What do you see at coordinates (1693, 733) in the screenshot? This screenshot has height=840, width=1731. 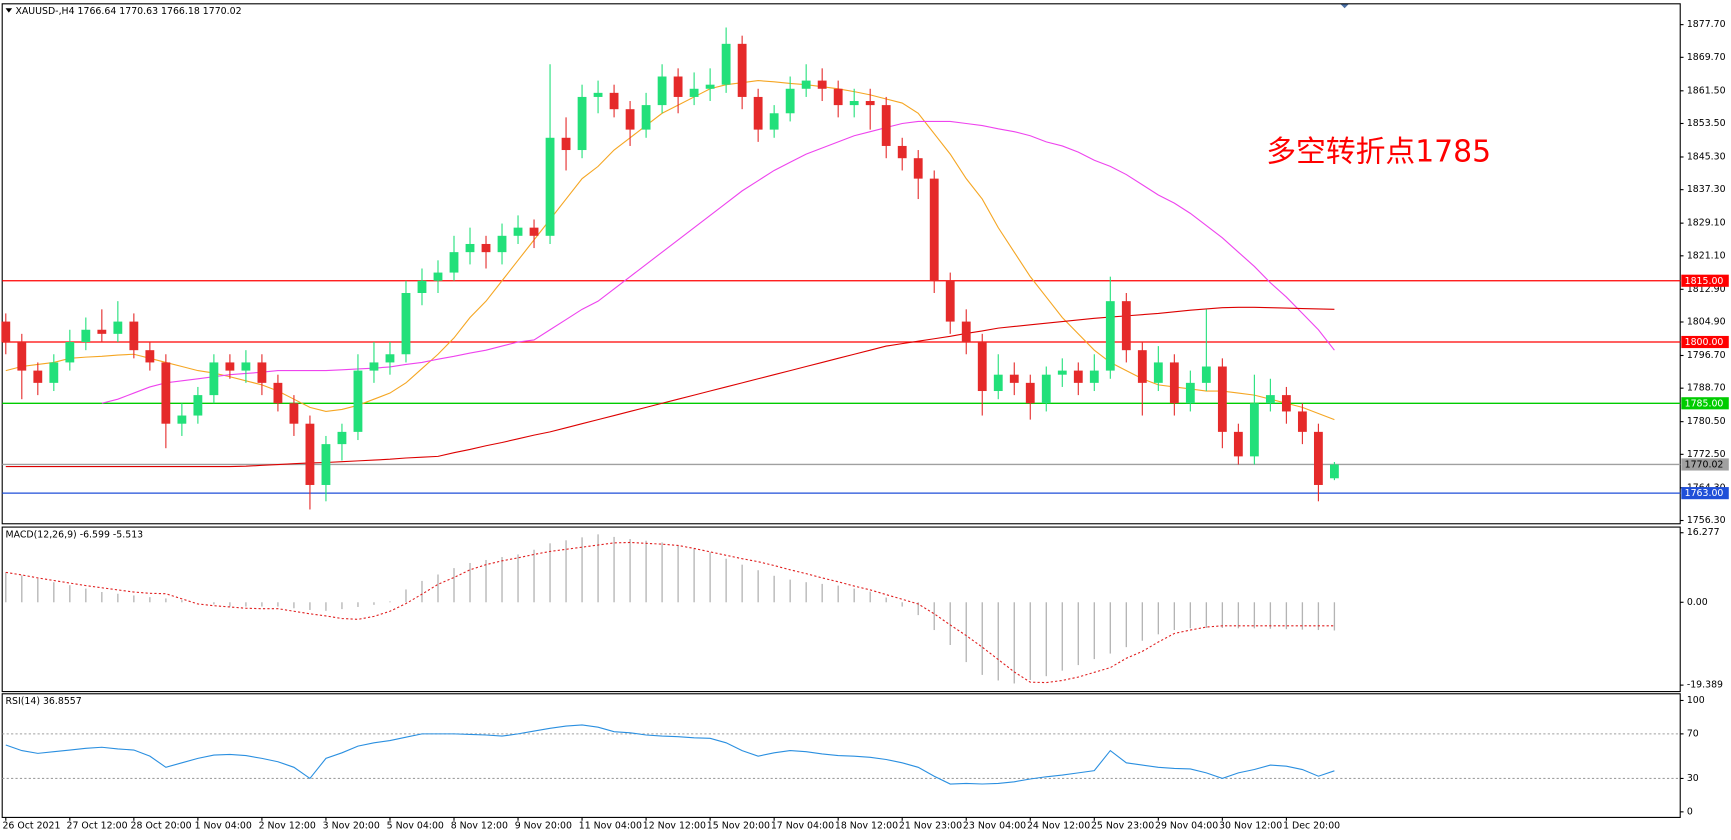 I see `y-tick-label: 70` at bounding box center [1693, 733].